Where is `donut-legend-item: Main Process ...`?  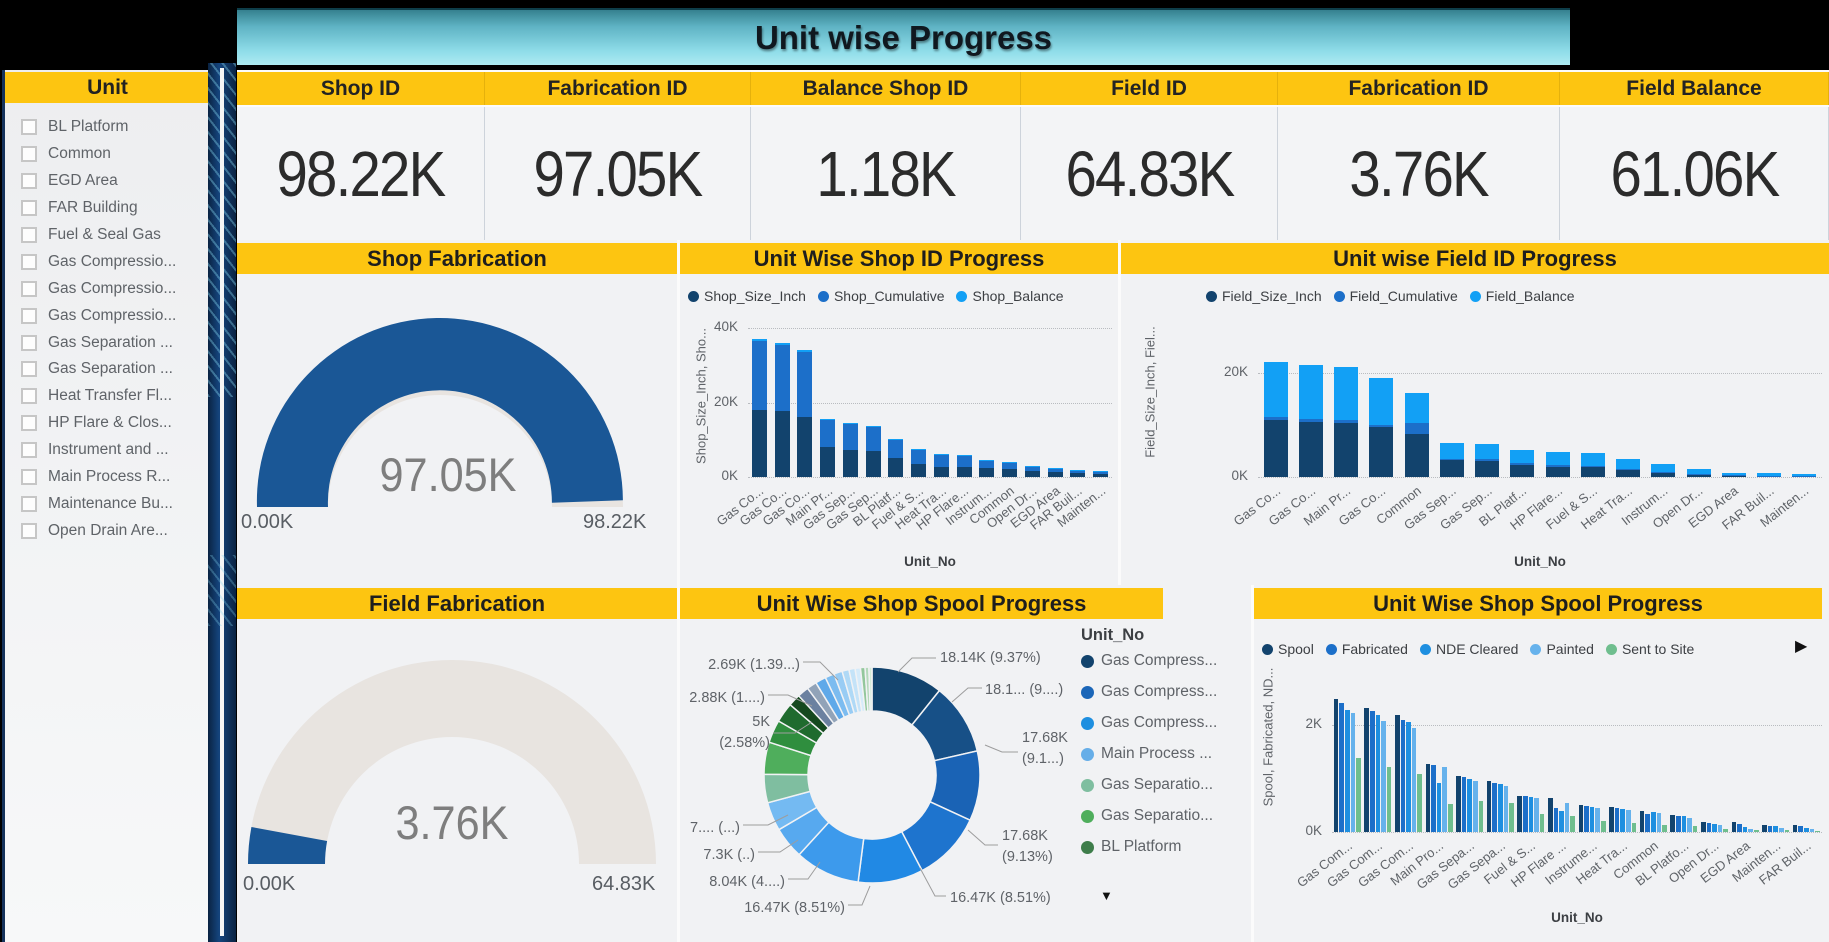 donut-legend-item: Main Process ... is located at coordinates (1146, 754).